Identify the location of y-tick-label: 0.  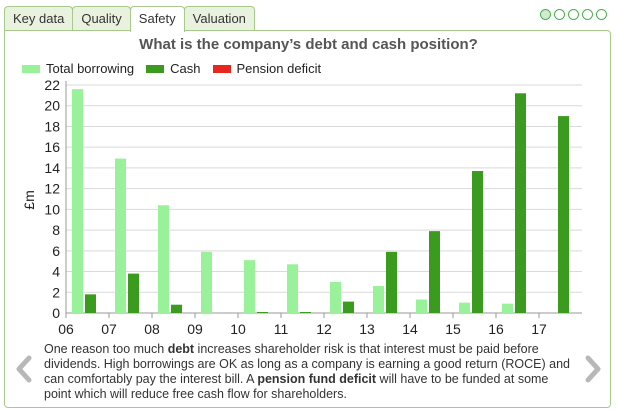
(56, 313).